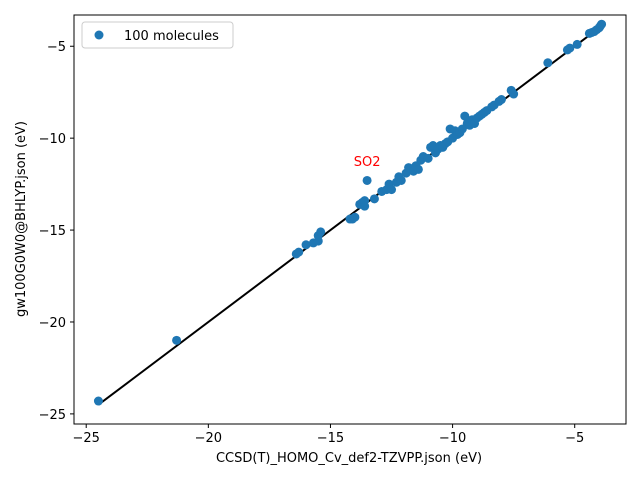 The width and height of the screenshot is (640, 480). What do you see at coordinates (56, 47) in the screenshot?
I see `y-tick-label: −5` at bounding box center [56, 47].